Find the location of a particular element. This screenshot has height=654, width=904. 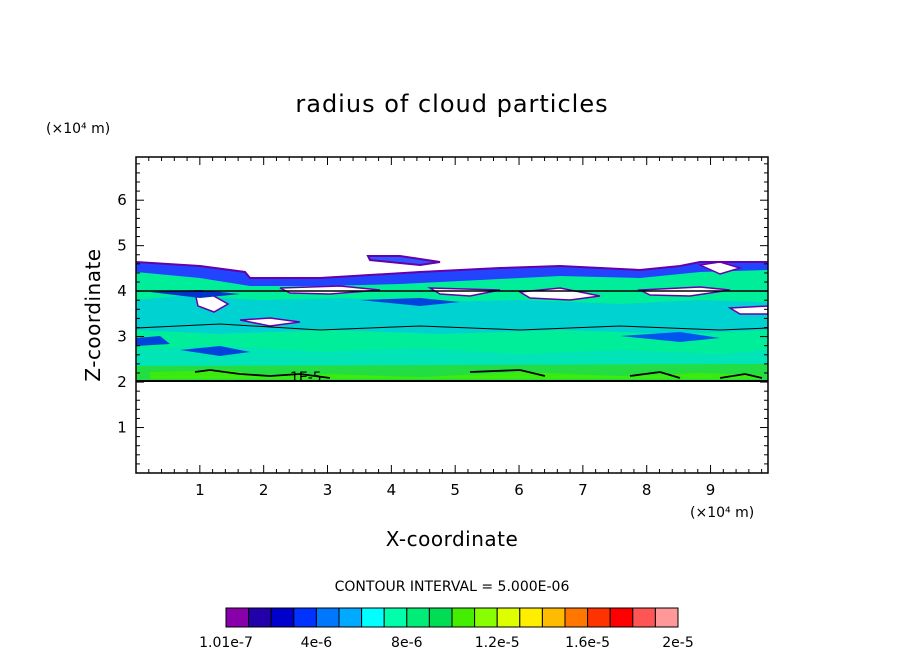

cloud-top-rim is located at coordinates (452, 274).